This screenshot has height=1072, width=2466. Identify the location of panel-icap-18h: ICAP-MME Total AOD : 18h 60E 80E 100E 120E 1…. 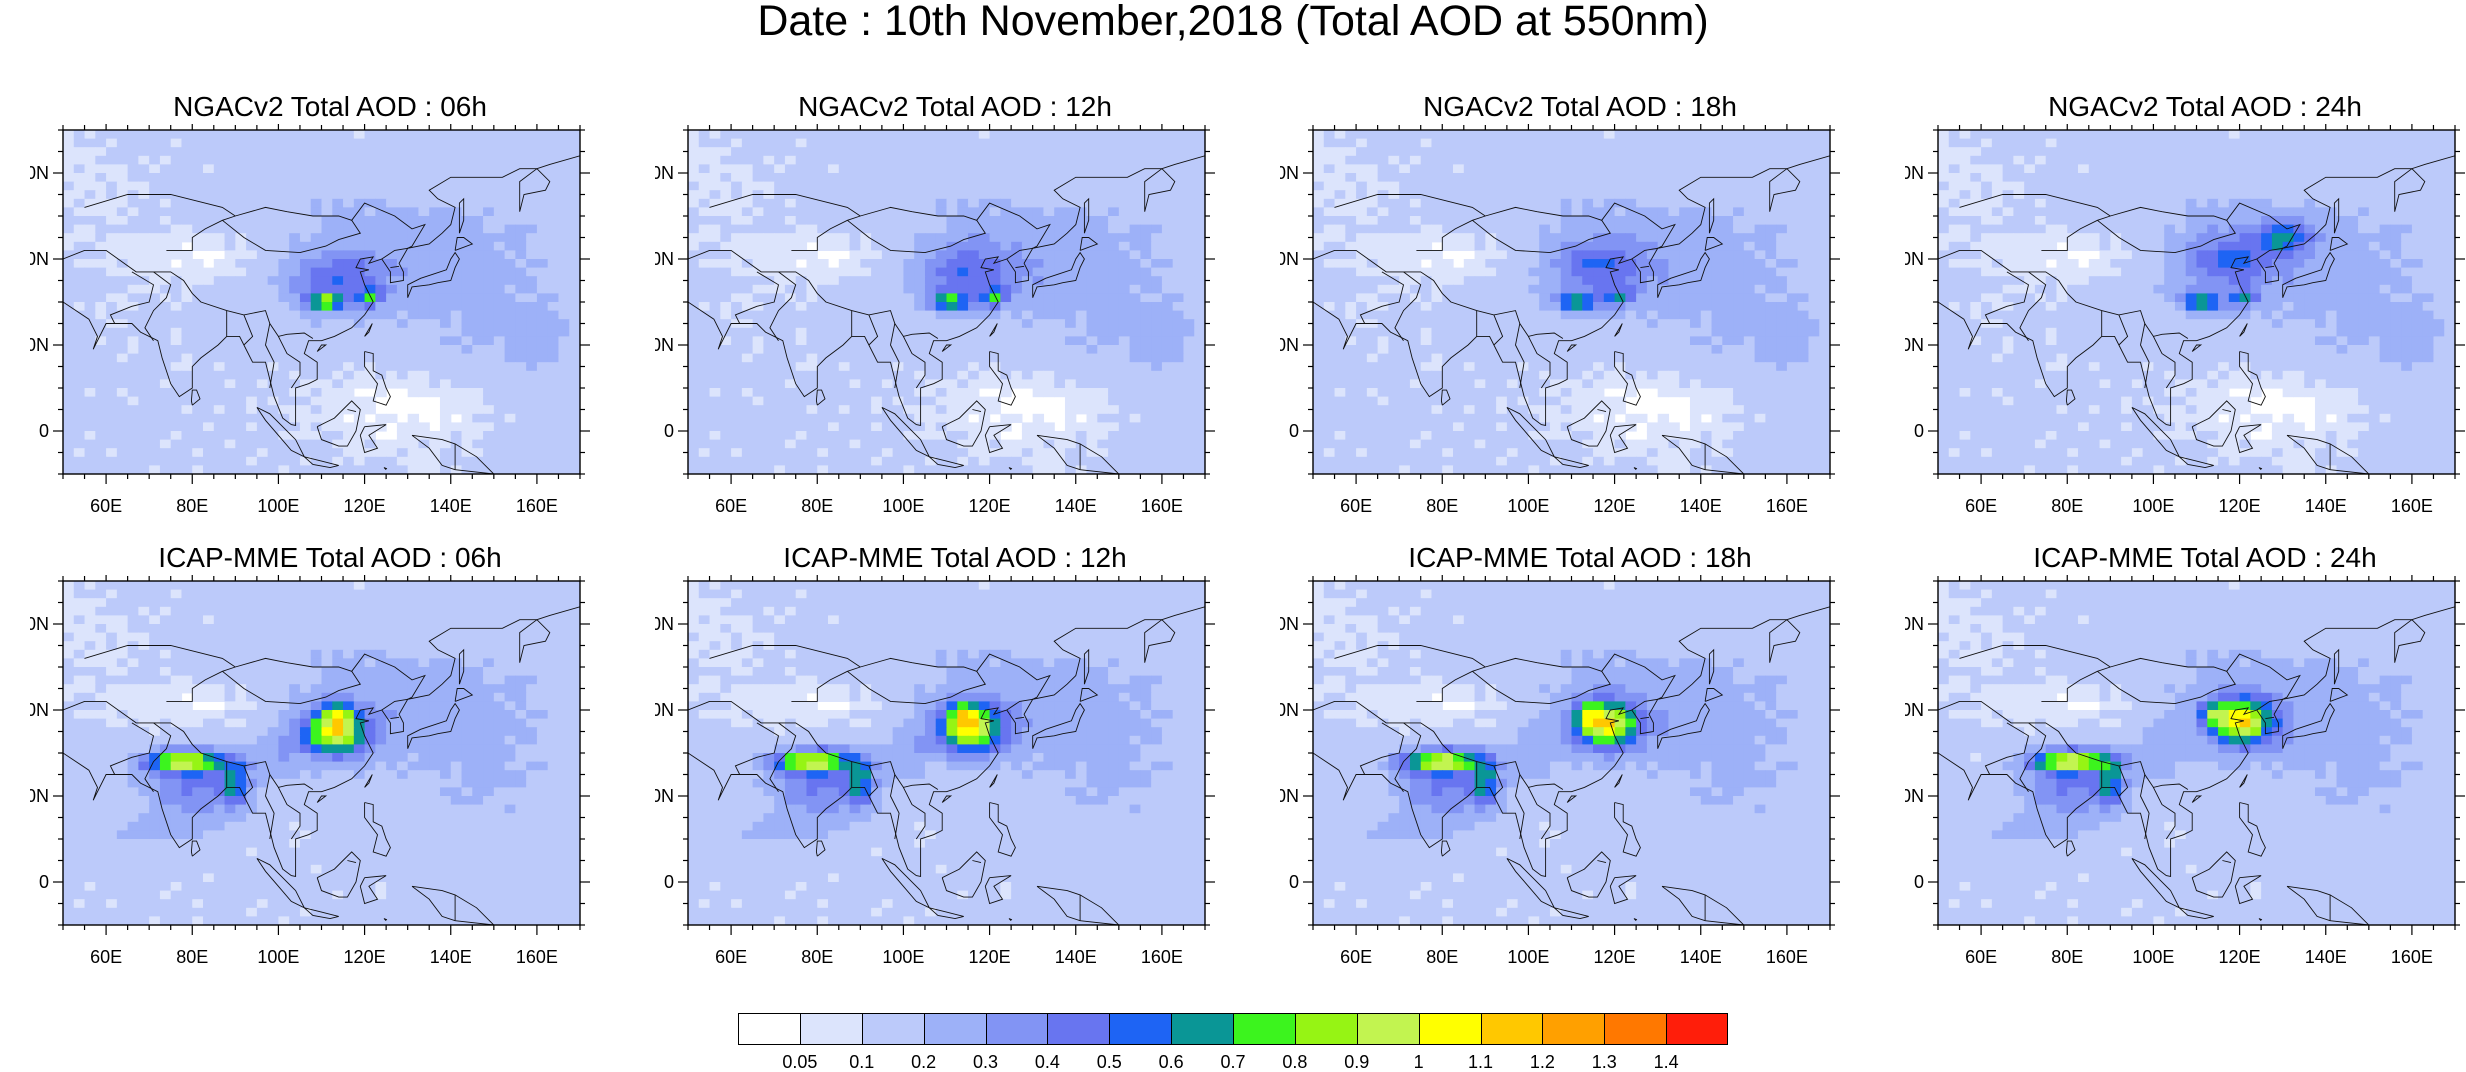
(1580, 778).